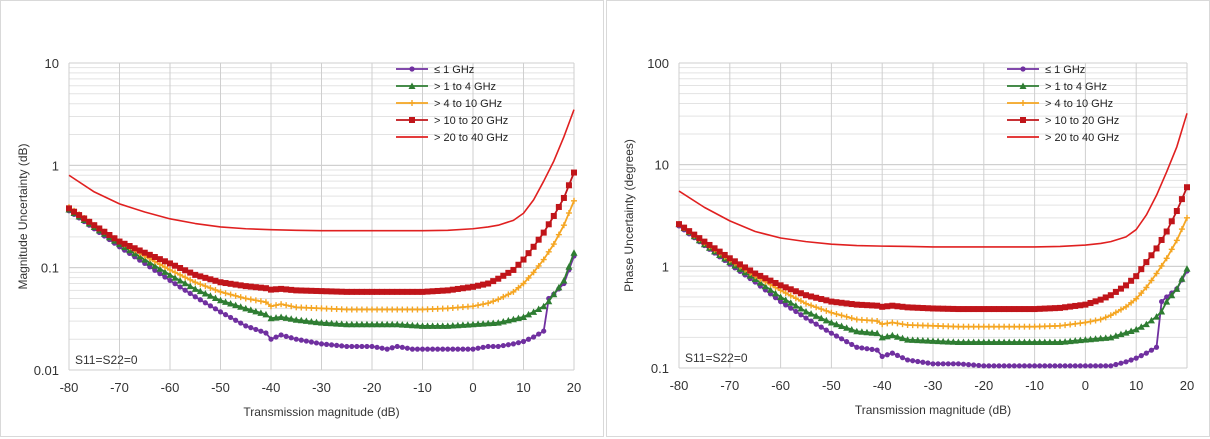 The height and width of the screenshot is (439, 1210). I want to click on series-line, so click(321, 170).